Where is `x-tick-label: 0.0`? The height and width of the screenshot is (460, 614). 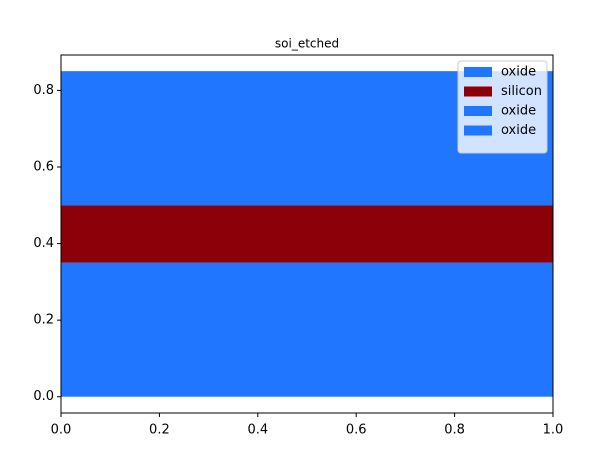
x-tick-label: 0.0 is located at coordinates (61, 430).